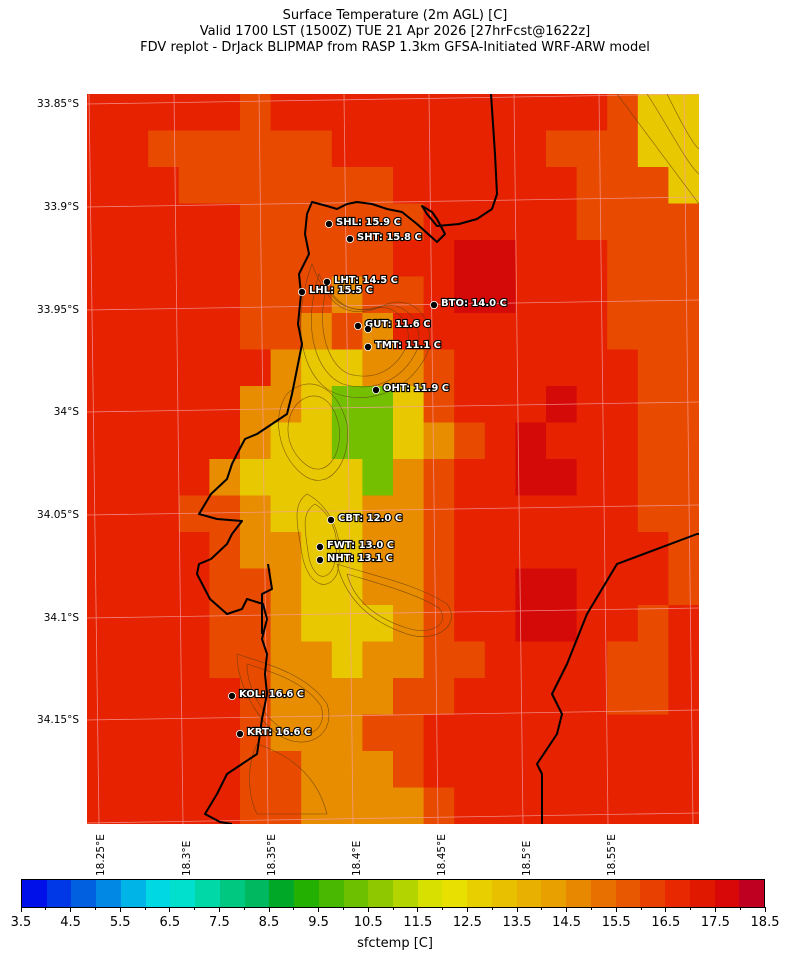  I want to click on station-tmt: TMT: 11.1 C, so click(402, 345).